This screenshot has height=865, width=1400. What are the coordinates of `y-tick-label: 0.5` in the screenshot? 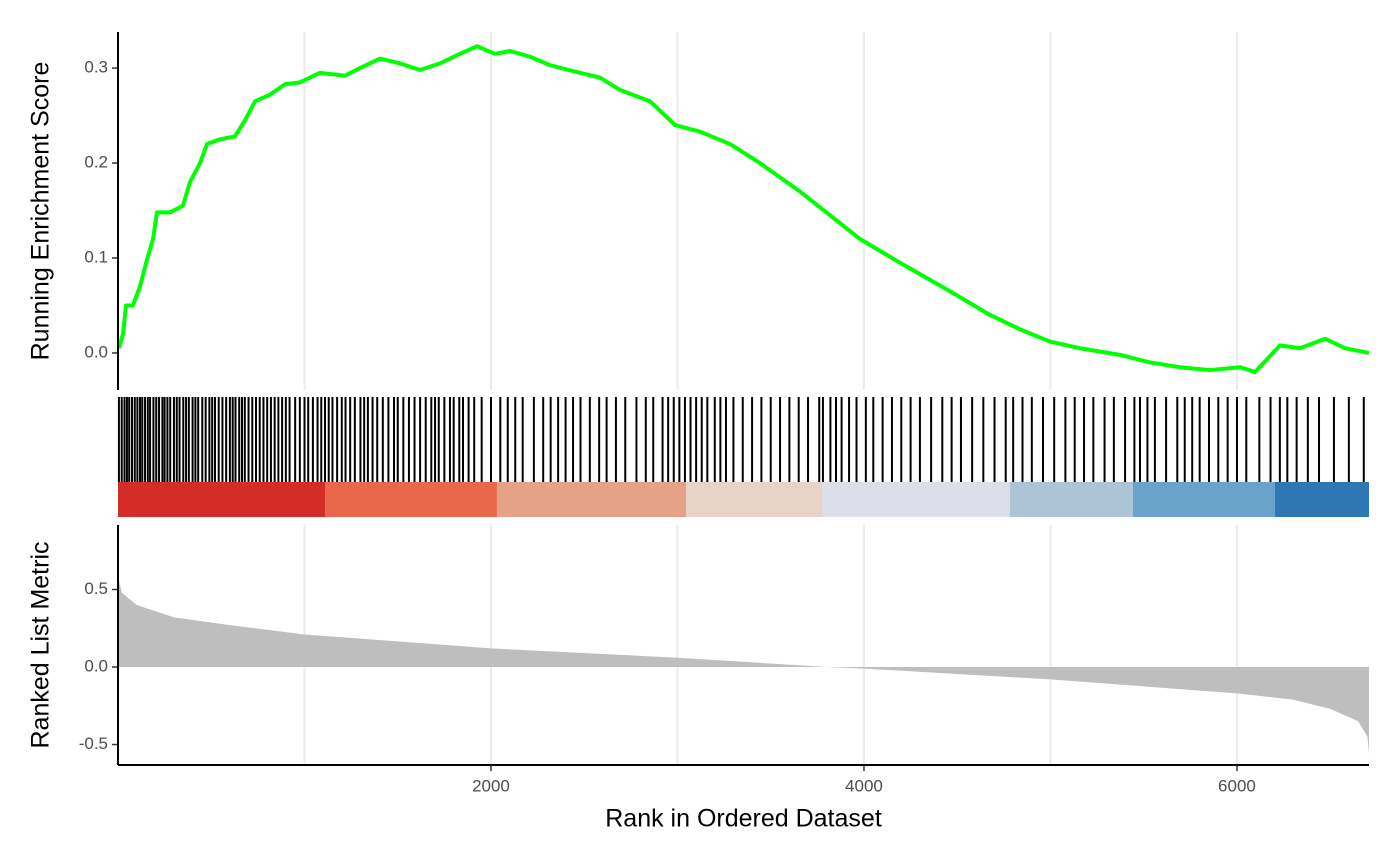 It's located at (96, 588).